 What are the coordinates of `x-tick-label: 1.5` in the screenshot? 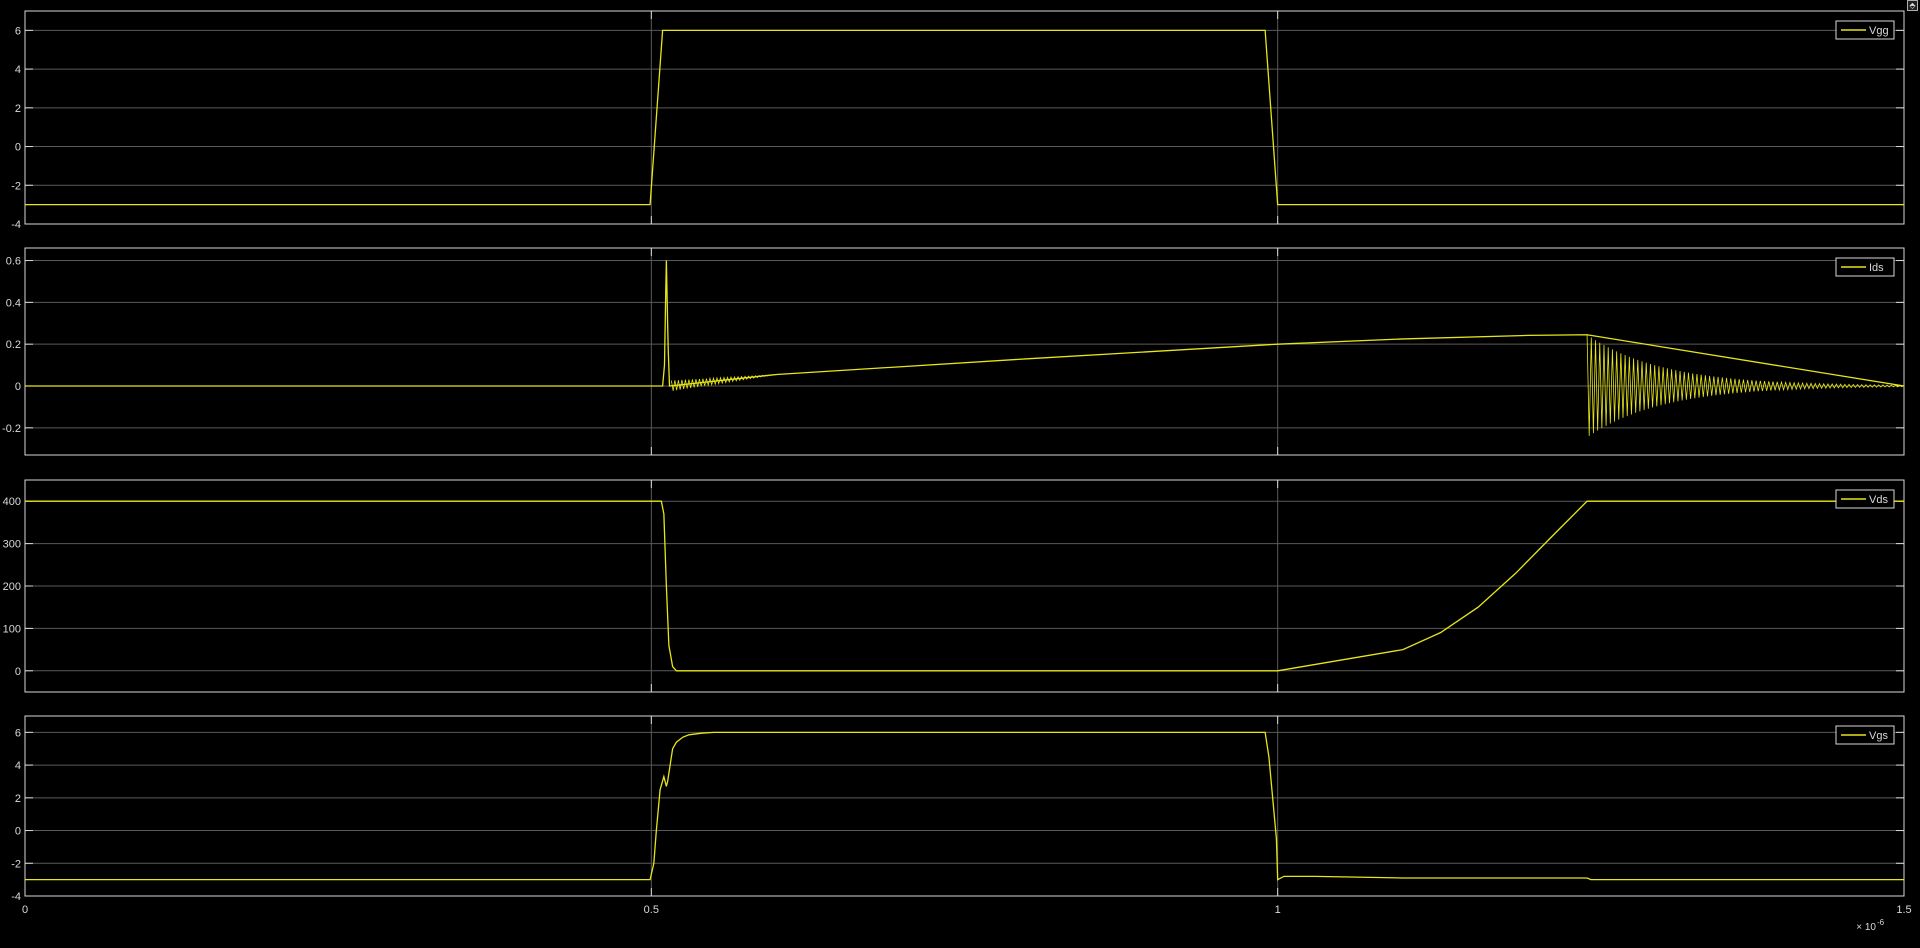 It's located at (1903, 910).